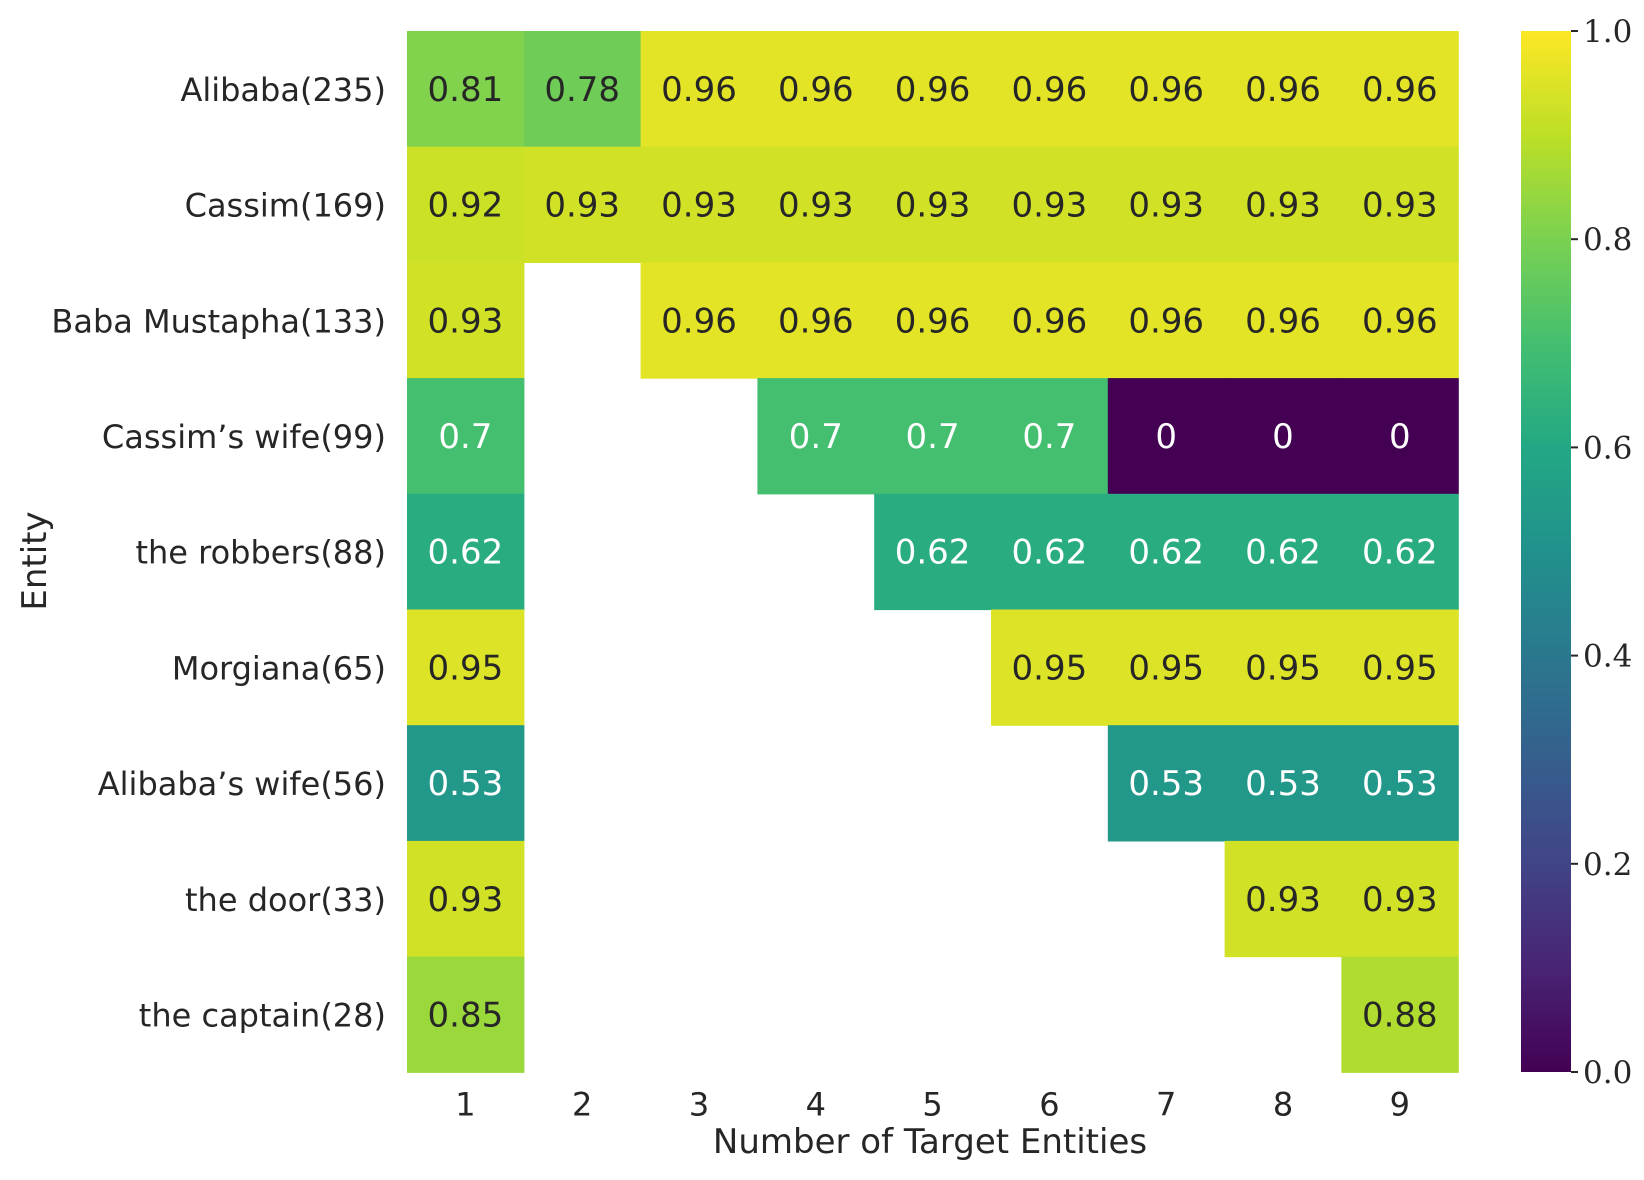  I want to click on x-tick-label: 5, so click(932, 1104).